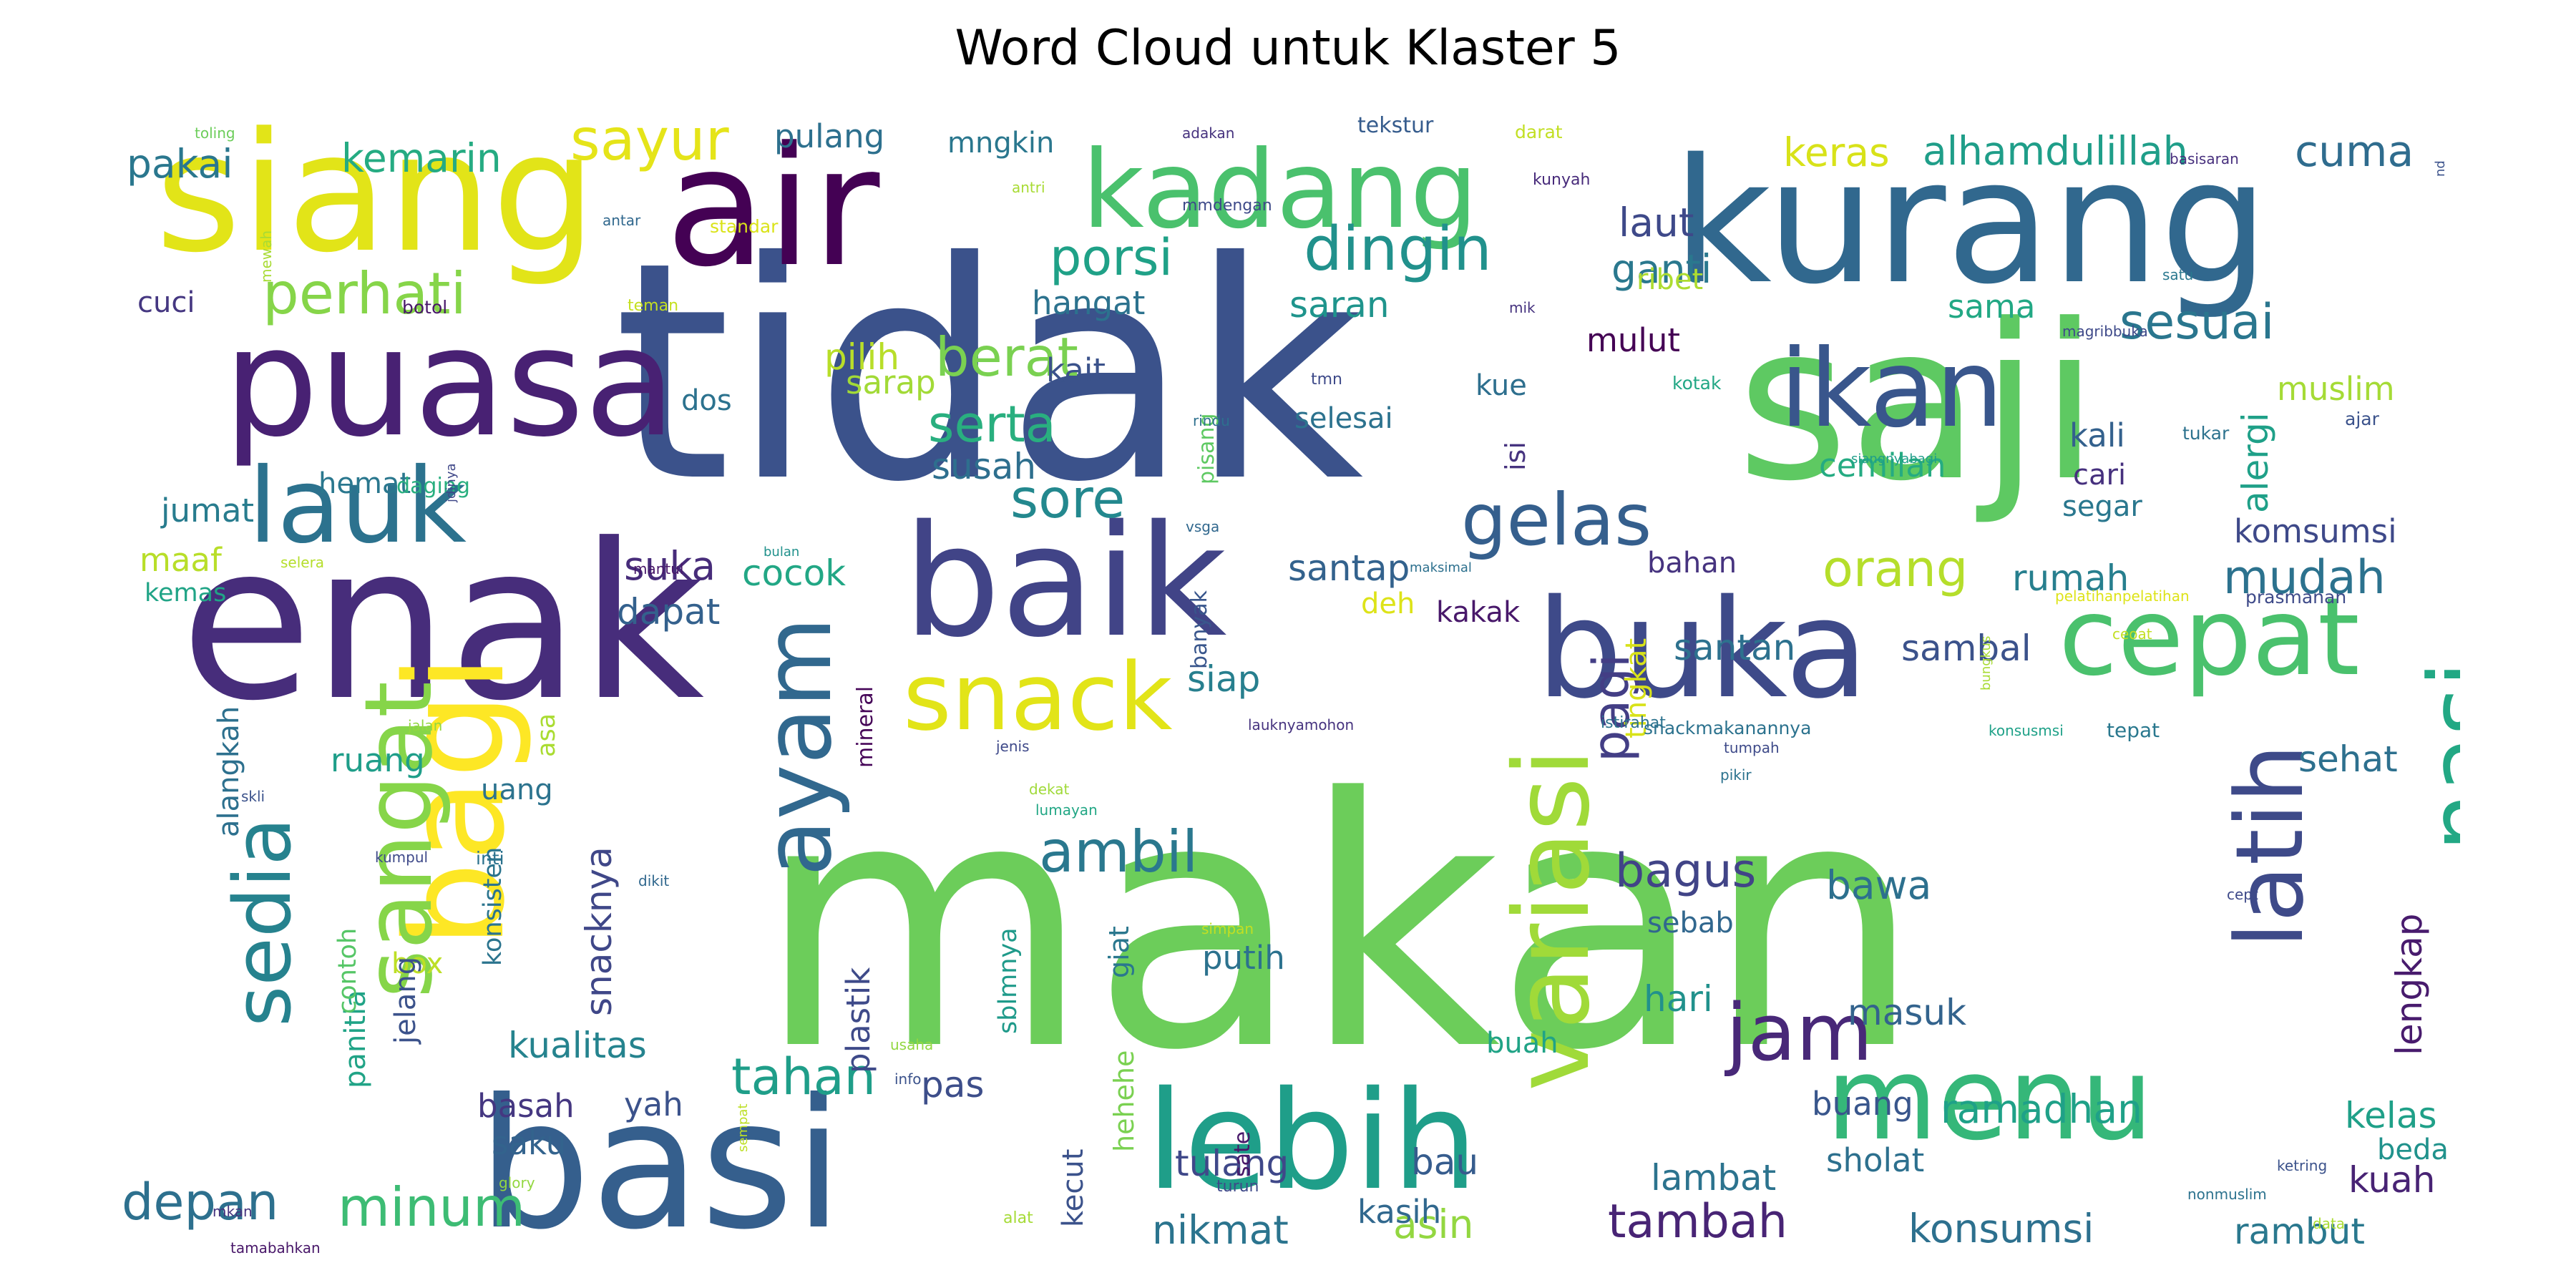 This screenshot has width=2576, height=1288. I want to click on word-hangat: hangat, so click(1089, 303).